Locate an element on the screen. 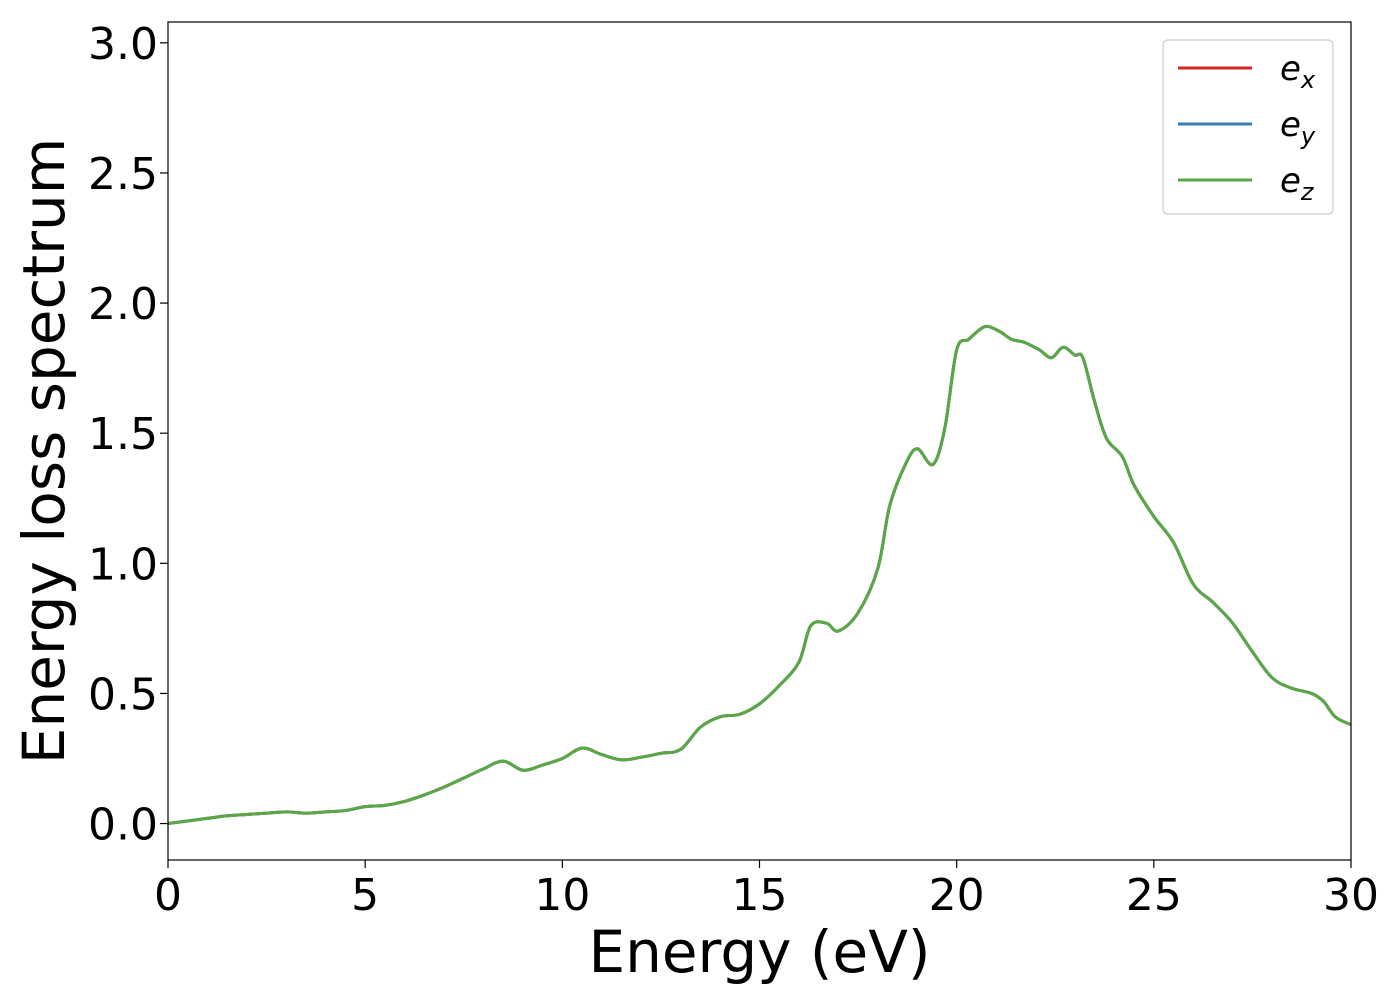 Image resolution: width=1400 pixels, height=1000 pixels. x-tick-label: 5 is located at coordinates (365, 895).